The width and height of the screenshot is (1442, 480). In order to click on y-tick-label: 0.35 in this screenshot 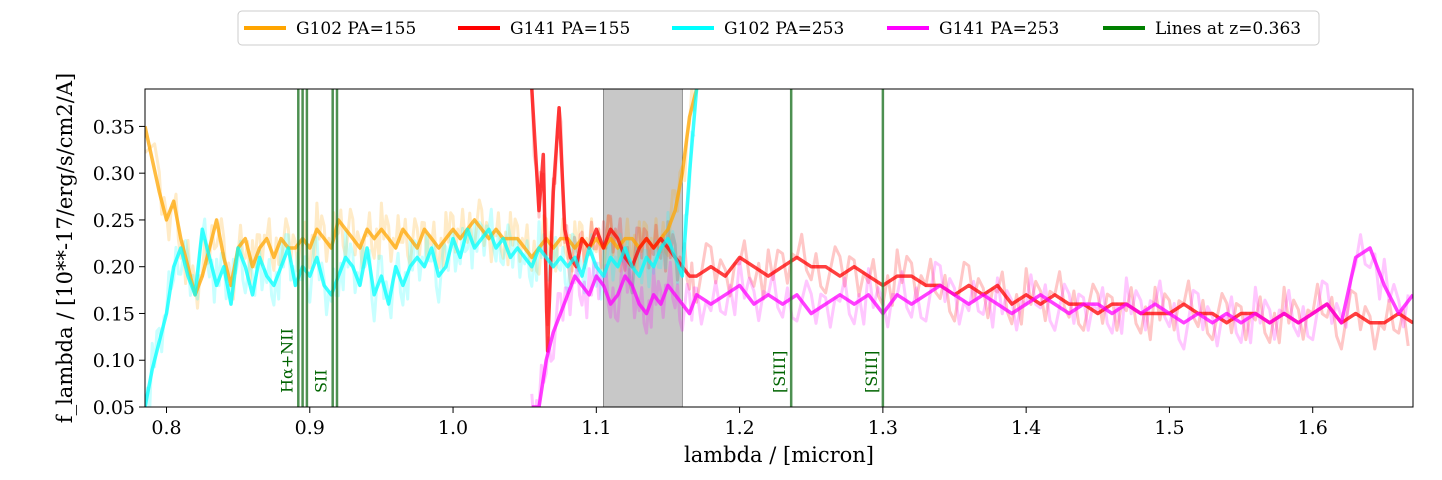, I will do `click(114, 127)`.